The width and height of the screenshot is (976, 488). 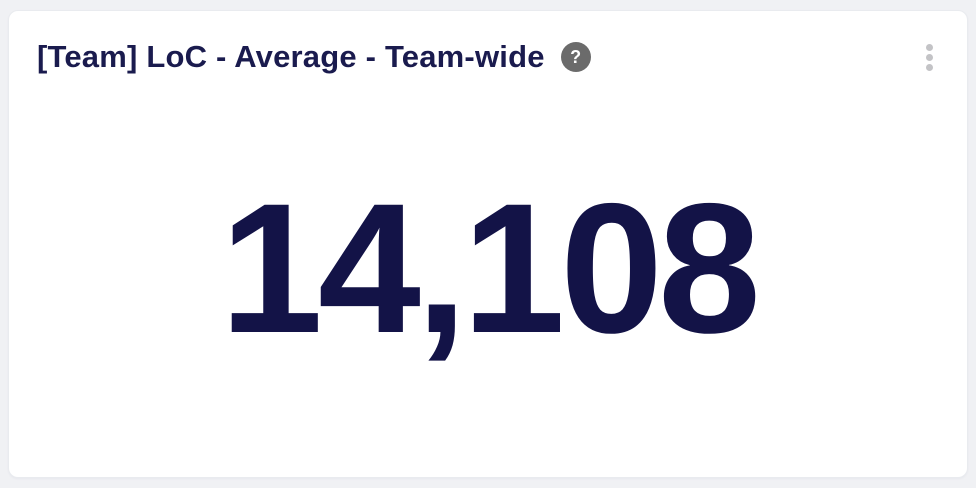 I want to click on kebab-menu-button, so click(x=929, y=57).